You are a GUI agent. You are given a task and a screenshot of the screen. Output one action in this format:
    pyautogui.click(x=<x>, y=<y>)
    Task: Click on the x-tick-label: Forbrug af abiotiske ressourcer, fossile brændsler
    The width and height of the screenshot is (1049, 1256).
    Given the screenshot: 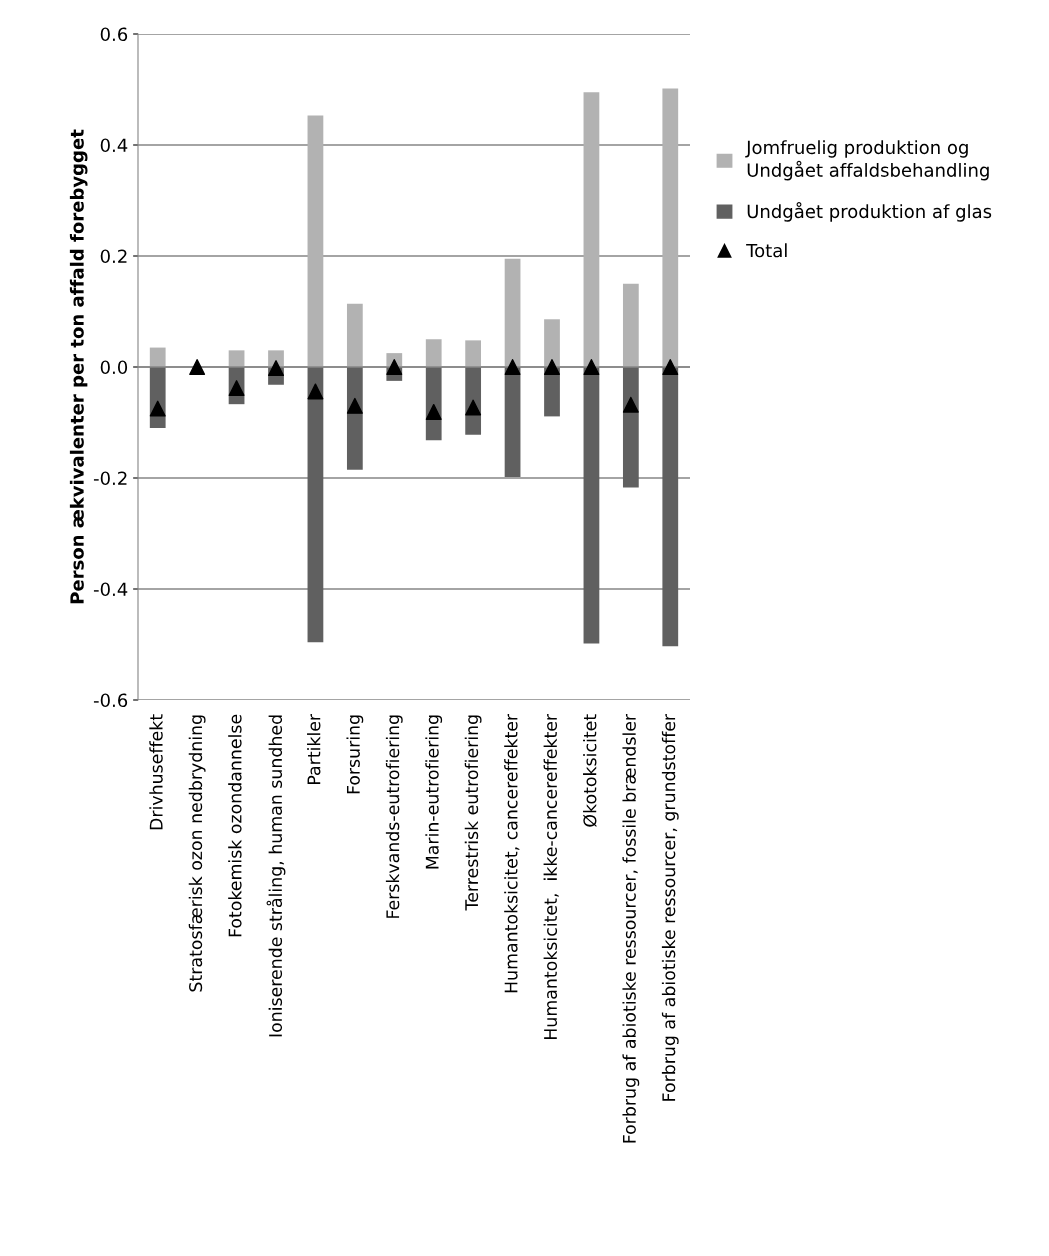 What is the action you would take?
    pyautogui.click(x=631, y=928)
    